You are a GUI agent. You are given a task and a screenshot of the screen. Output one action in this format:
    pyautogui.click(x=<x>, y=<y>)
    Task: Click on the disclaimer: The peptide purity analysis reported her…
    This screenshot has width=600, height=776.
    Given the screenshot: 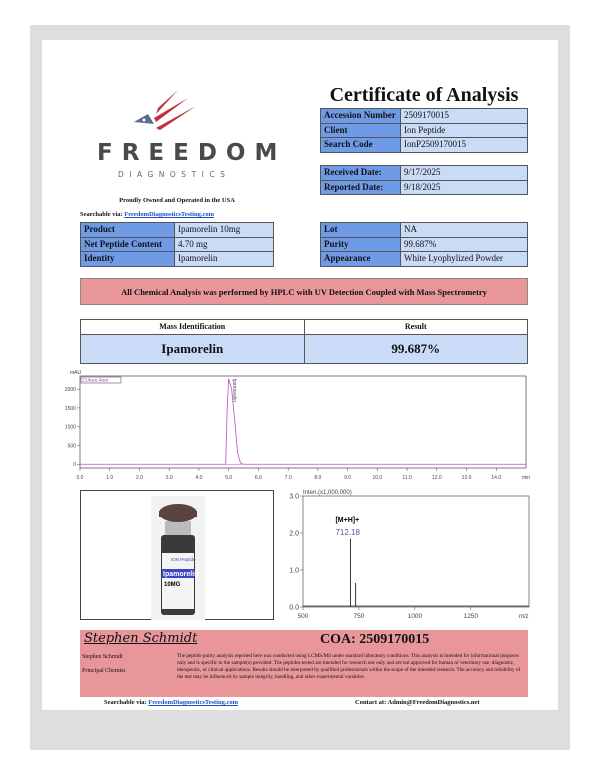 What is the action you would take?
    pyautogui.click(x=349, y=666)
    